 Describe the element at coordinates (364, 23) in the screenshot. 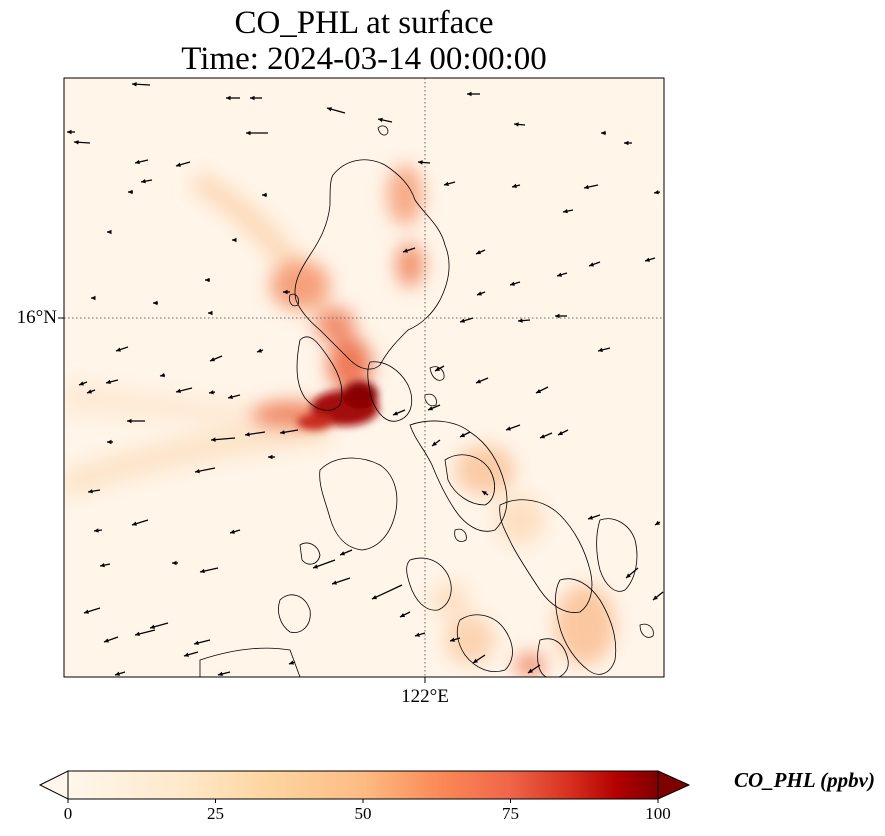

I see `map-title: CO_PHL at surface` at that location.